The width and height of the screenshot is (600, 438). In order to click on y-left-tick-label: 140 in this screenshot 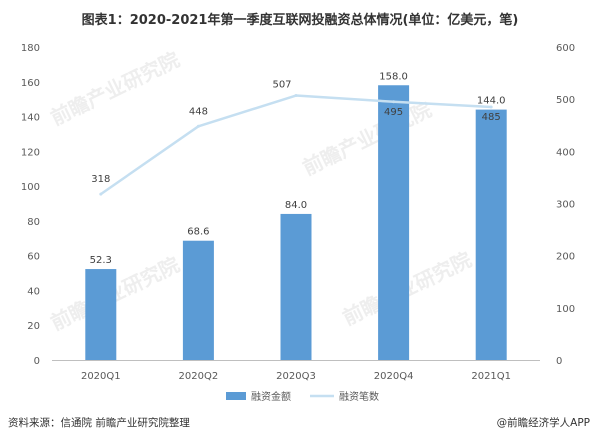, I will do `click(30, 118)`.